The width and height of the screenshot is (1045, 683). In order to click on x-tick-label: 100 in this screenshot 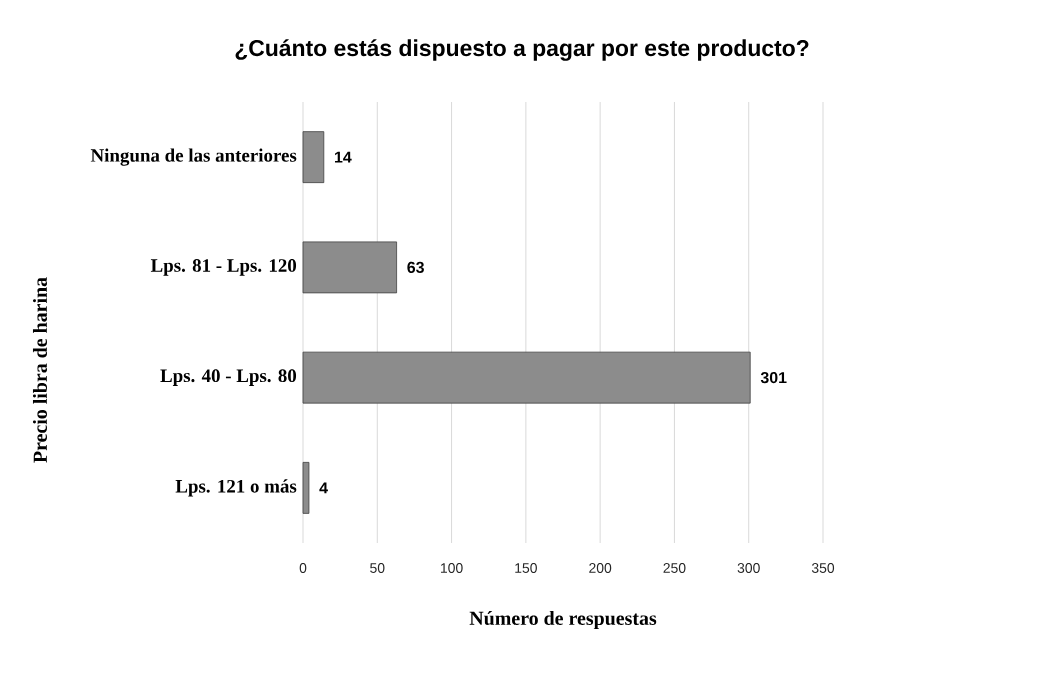, I will do `click(452, 568)`.